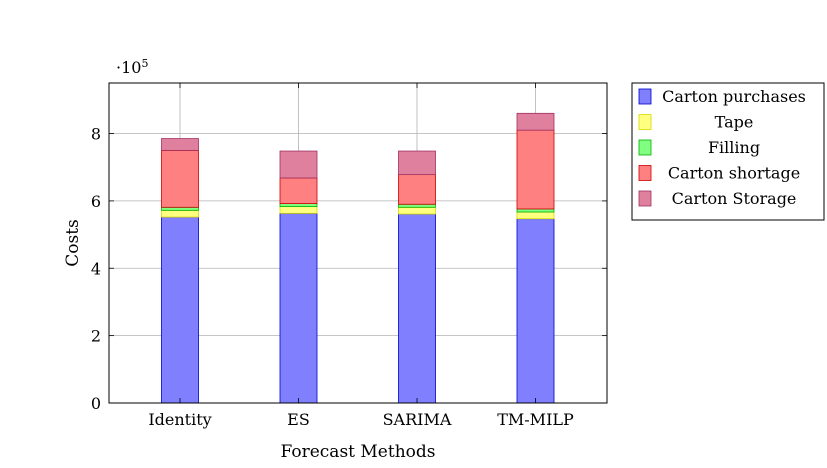 This screenshot has height=468, width=827. I want to click on x-axis-title: Forecast Methods, so click(358, 452).